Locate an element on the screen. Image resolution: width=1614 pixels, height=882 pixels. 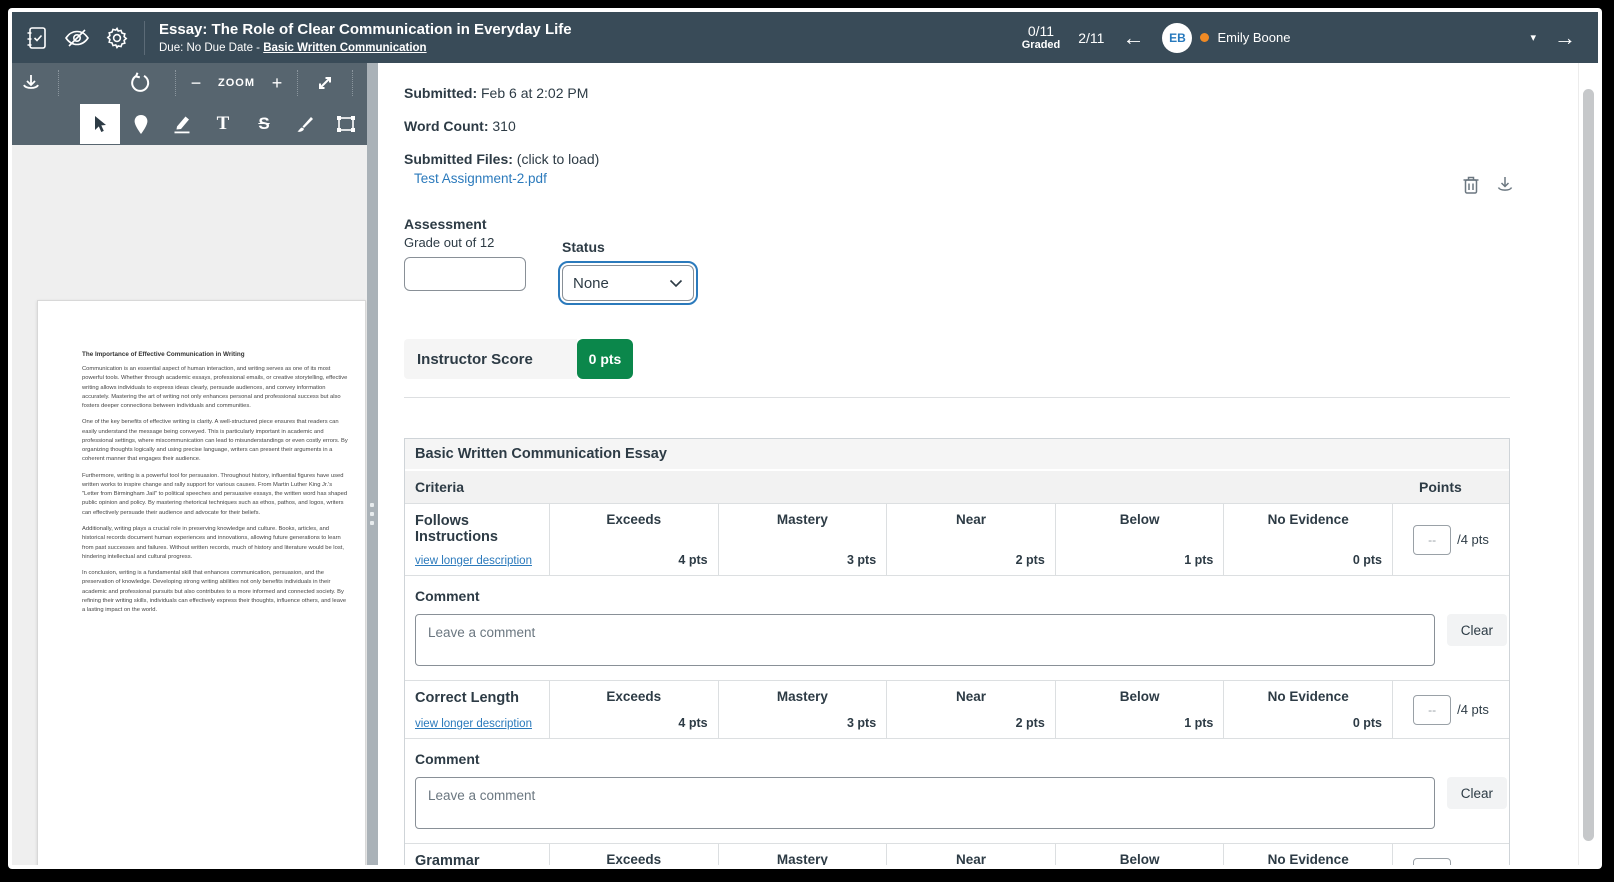
download-document-icon is located at coordinates (31, 83).